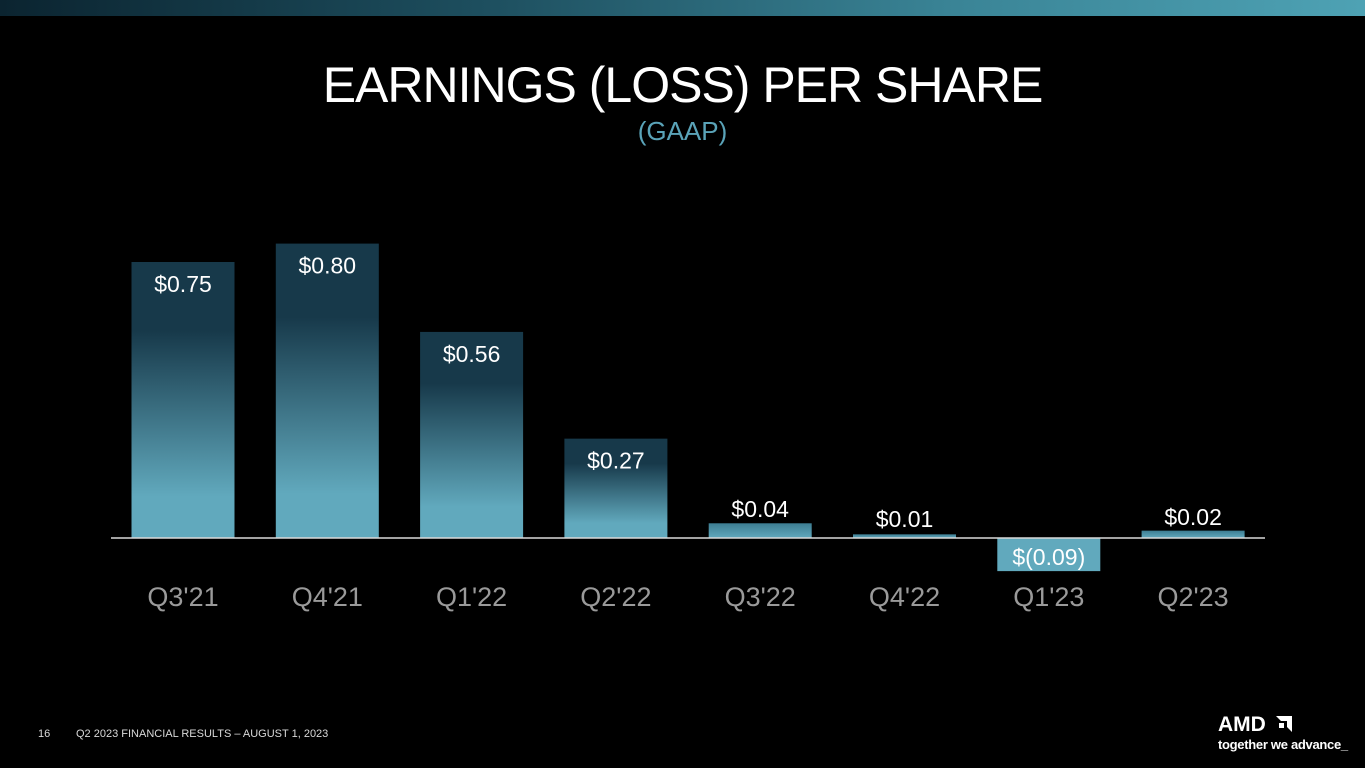 The height and width of the screenshot is (768, 1365). Describe the element at coordinates (1283, 744) in the screenshot. I see `amd-tagline: together we advance_` at that location.